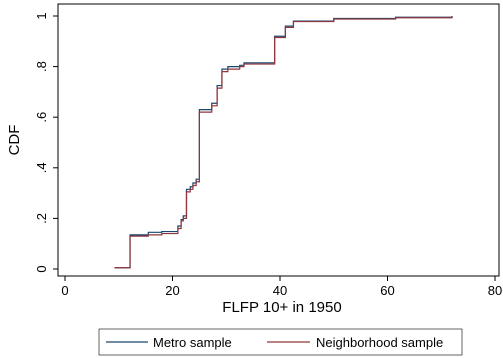 This screenshot has width=503, height=358. I want to click on y-tick-label: .4, so click(41, 167).